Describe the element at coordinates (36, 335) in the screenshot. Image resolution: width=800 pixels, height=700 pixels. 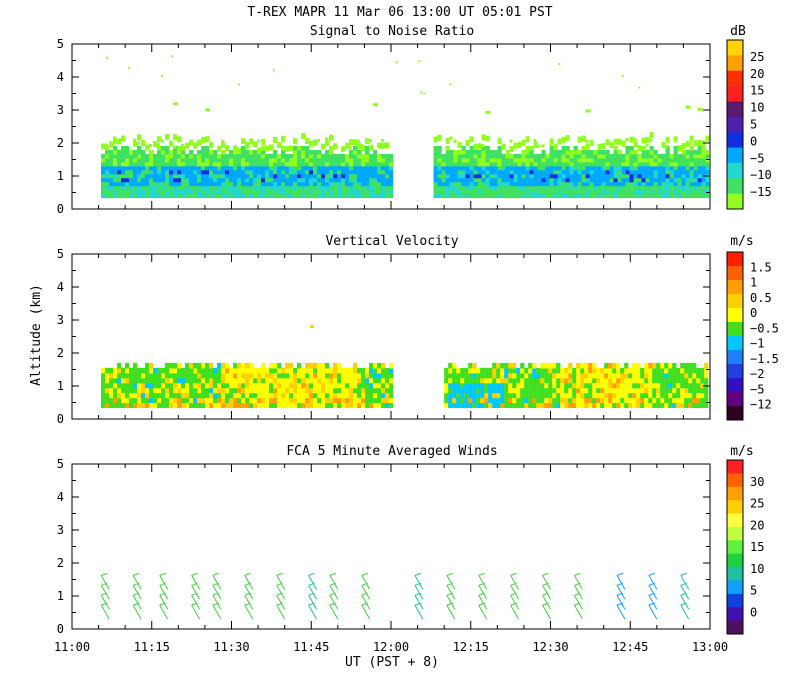
I see `y-axis-label: Altitude (km)` at that location.